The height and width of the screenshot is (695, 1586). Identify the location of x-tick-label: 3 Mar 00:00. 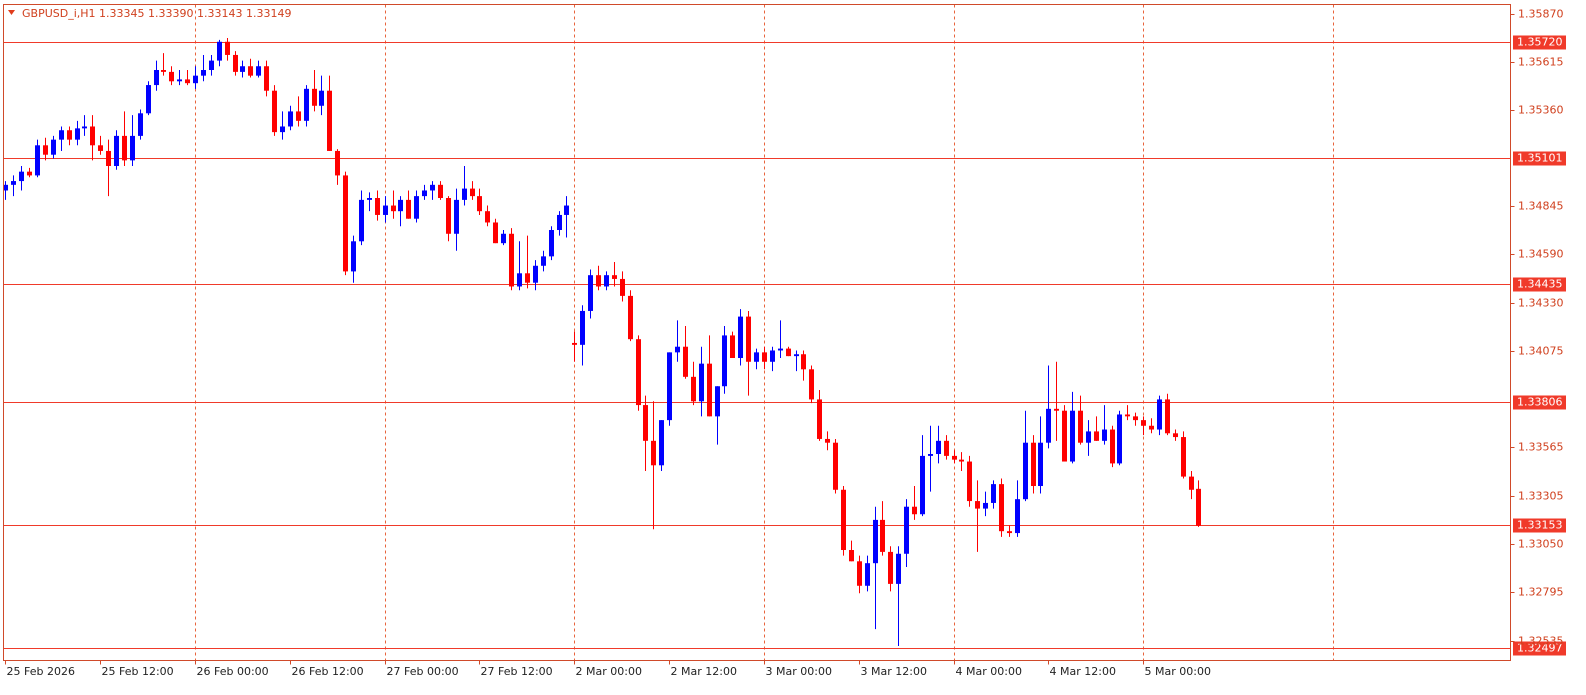
(799, 671).